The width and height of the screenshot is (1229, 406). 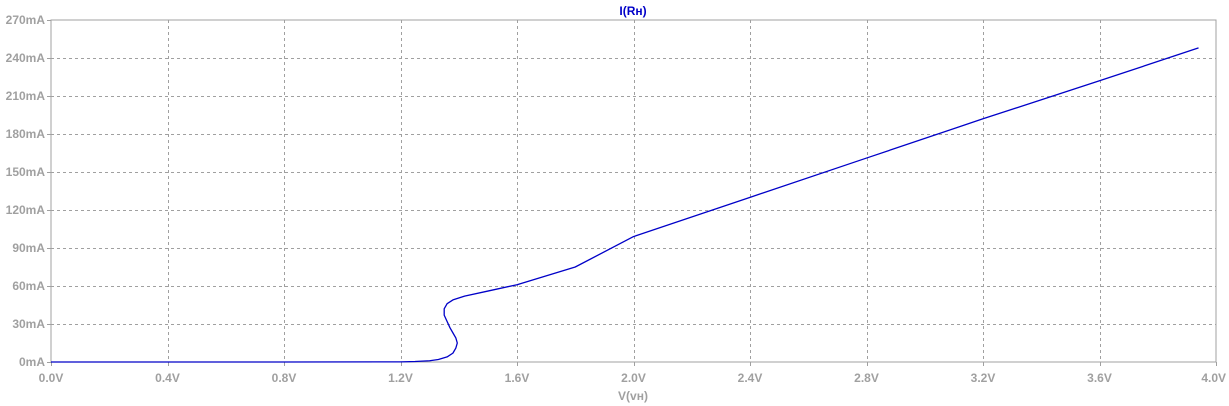 I want to click on y-tick-label: 210mA, so click(x=26, y=96).